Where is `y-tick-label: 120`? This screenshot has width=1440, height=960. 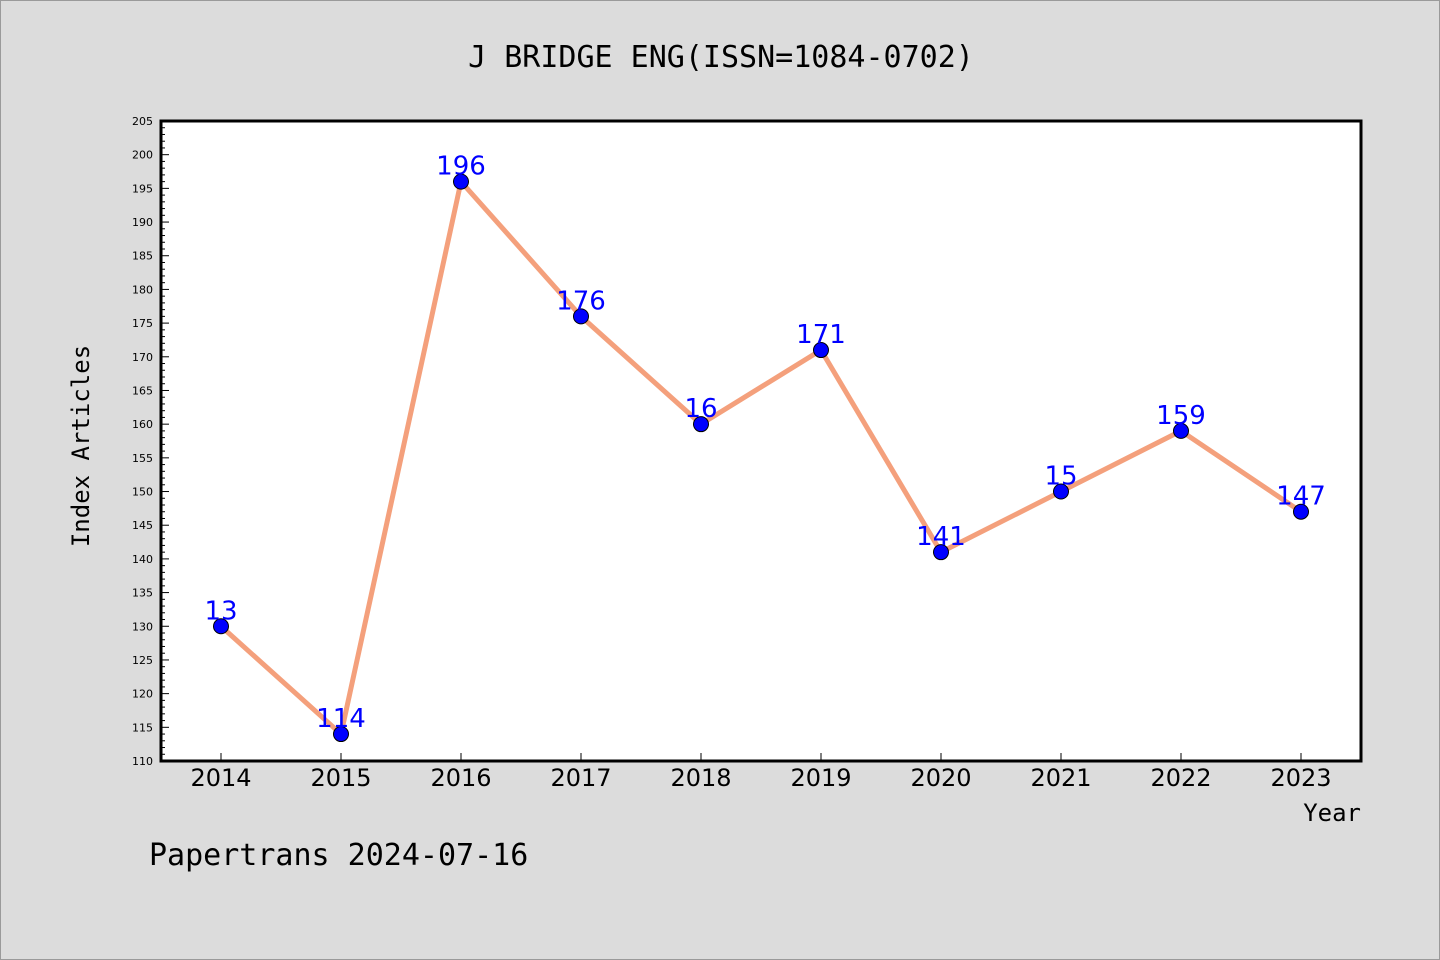 y-tick-label: 120 is located at coordinates (142, 694).